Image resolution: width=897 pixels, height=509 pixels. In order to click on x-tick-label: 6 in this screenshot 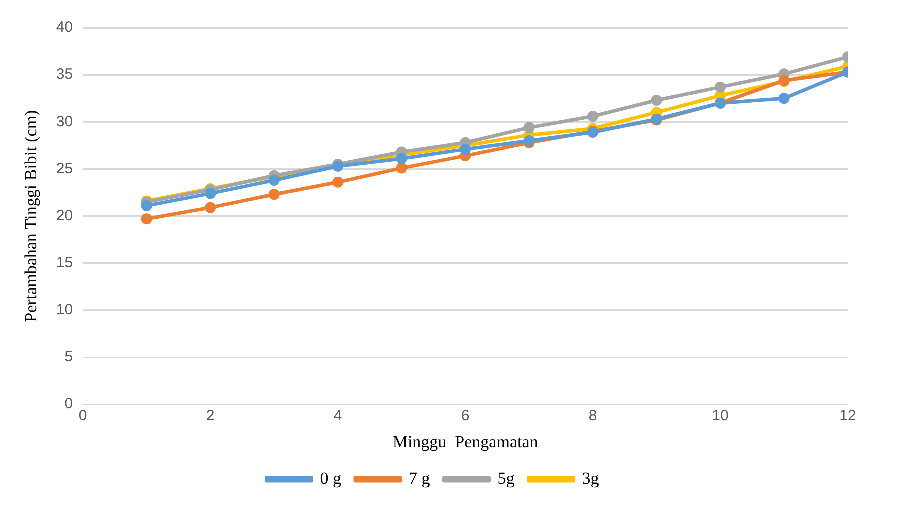, I will do `click(465, 416)`.